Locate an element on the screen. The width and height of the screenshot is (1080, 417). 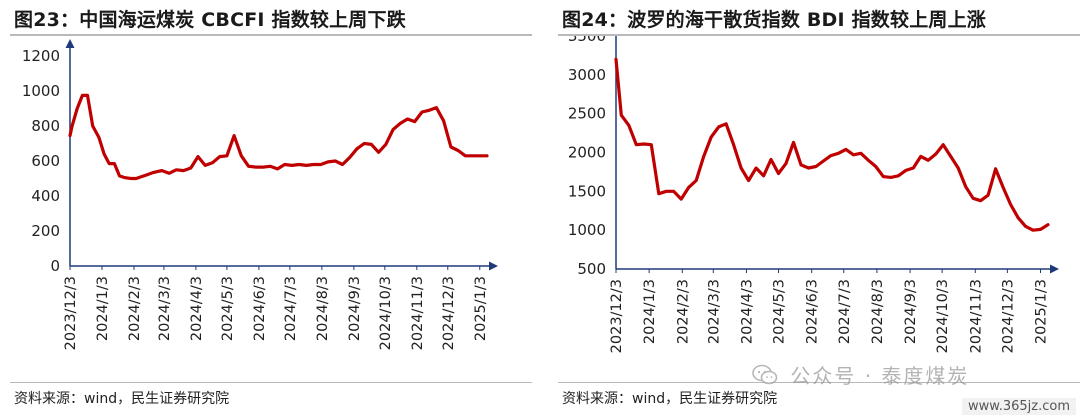
y-tick-label: 1500 is located at coordinates (587, 191).